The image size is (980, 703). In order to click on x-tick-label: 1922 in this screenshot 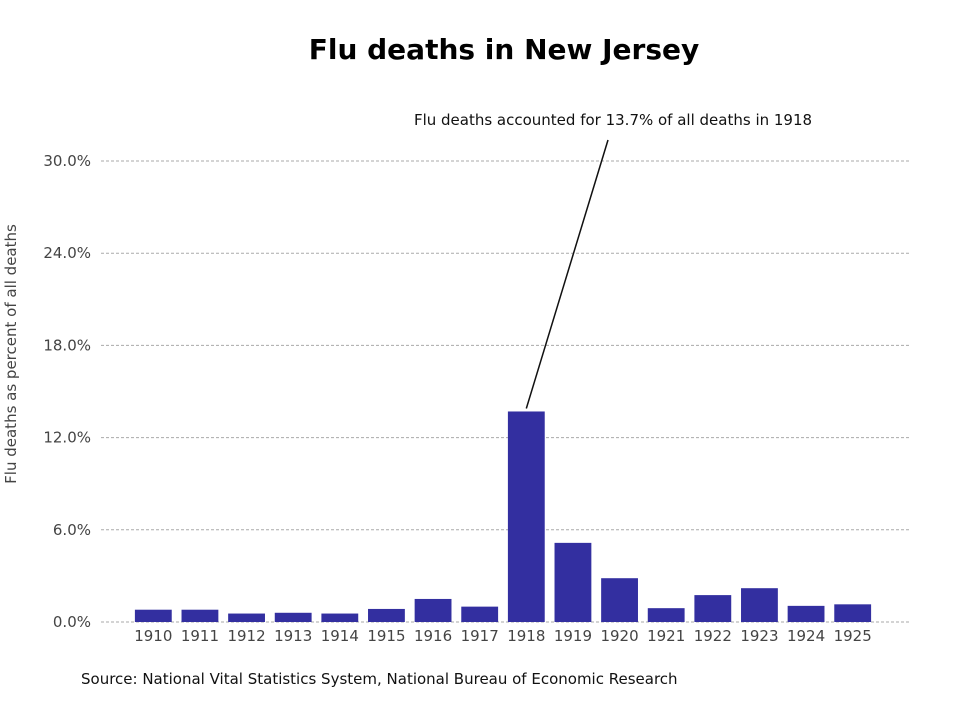, I will do `click(713, 636)`.